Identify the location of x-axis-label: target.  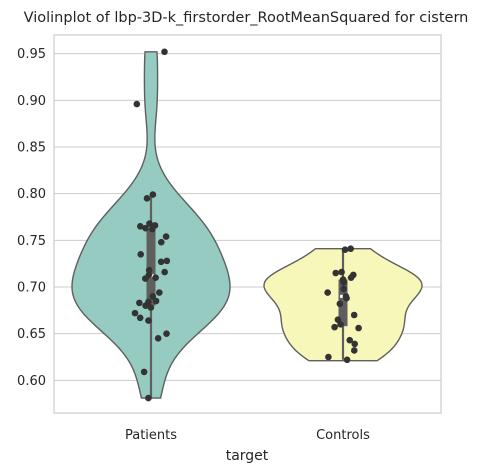
(247, 456).